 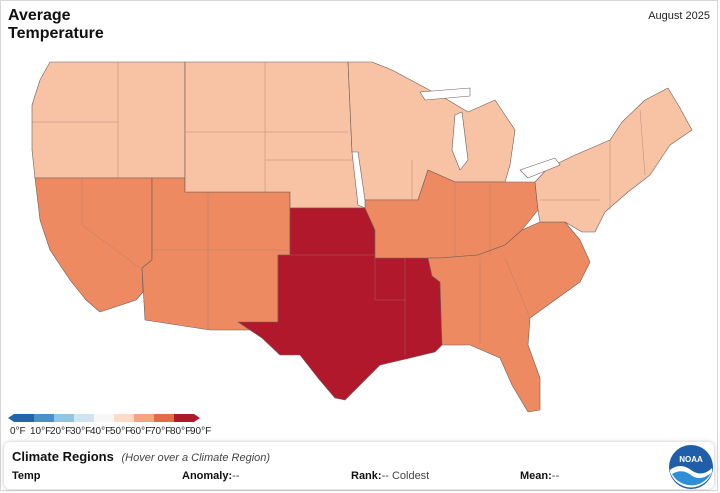 I want to click on color-legend: 0°F 10°F20°F30°F40°F50°F60°F70°F80°F90°F, so click(x=109, y=424).